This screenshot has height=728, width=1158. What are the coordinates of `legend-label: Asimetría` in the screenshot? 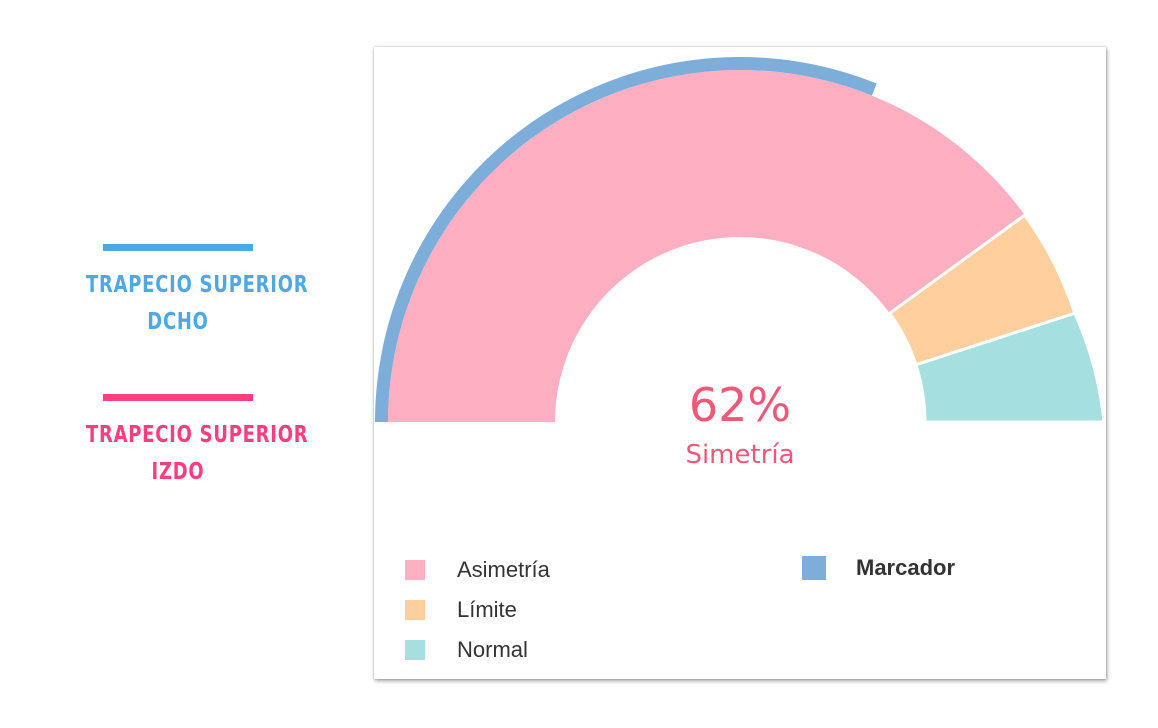 It's located at (503, 569).